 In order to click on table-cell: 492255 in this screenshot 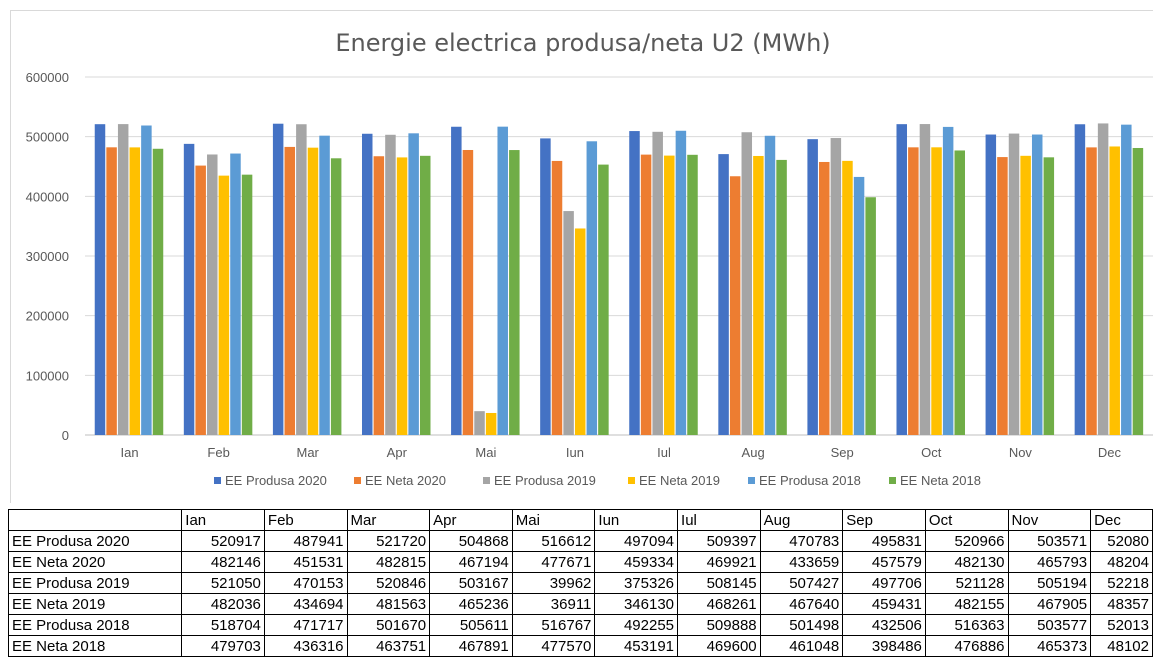, I will do `click(636, 625)`.